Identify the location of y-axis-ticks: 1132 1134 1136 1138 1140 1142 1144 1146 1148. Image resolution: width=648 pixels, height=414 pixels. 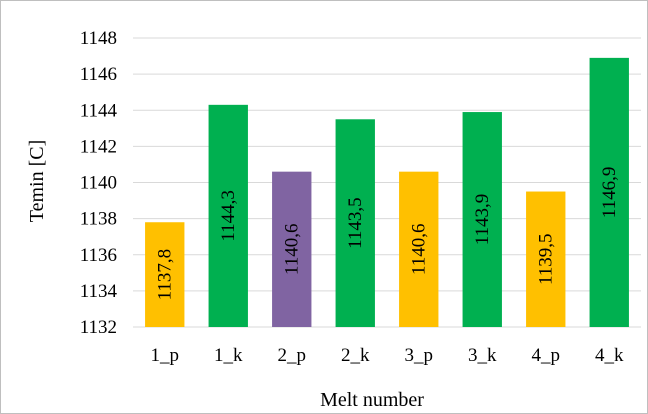
(99, 183).